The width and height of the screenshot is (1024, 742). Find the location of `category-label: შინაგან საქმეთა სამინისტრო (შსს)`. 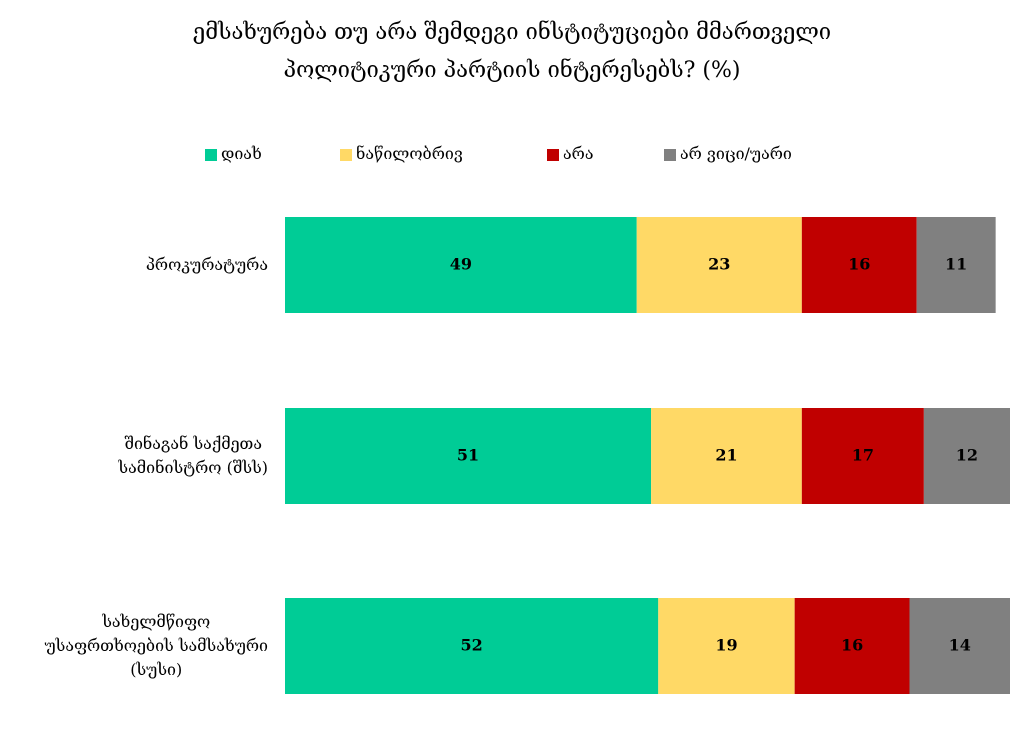

category-label: შინაგან საქმეთა სამინისტრო (შსს) is located at coordinates (193, 455).